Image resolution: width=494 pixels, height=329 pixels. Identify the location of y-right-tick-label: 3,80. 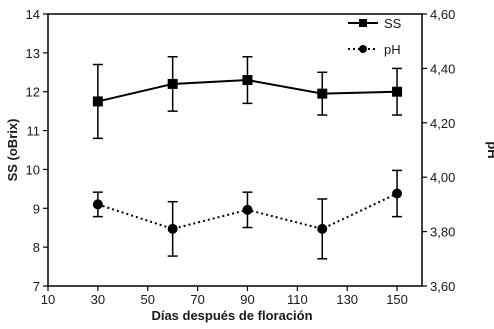
(442, 232).